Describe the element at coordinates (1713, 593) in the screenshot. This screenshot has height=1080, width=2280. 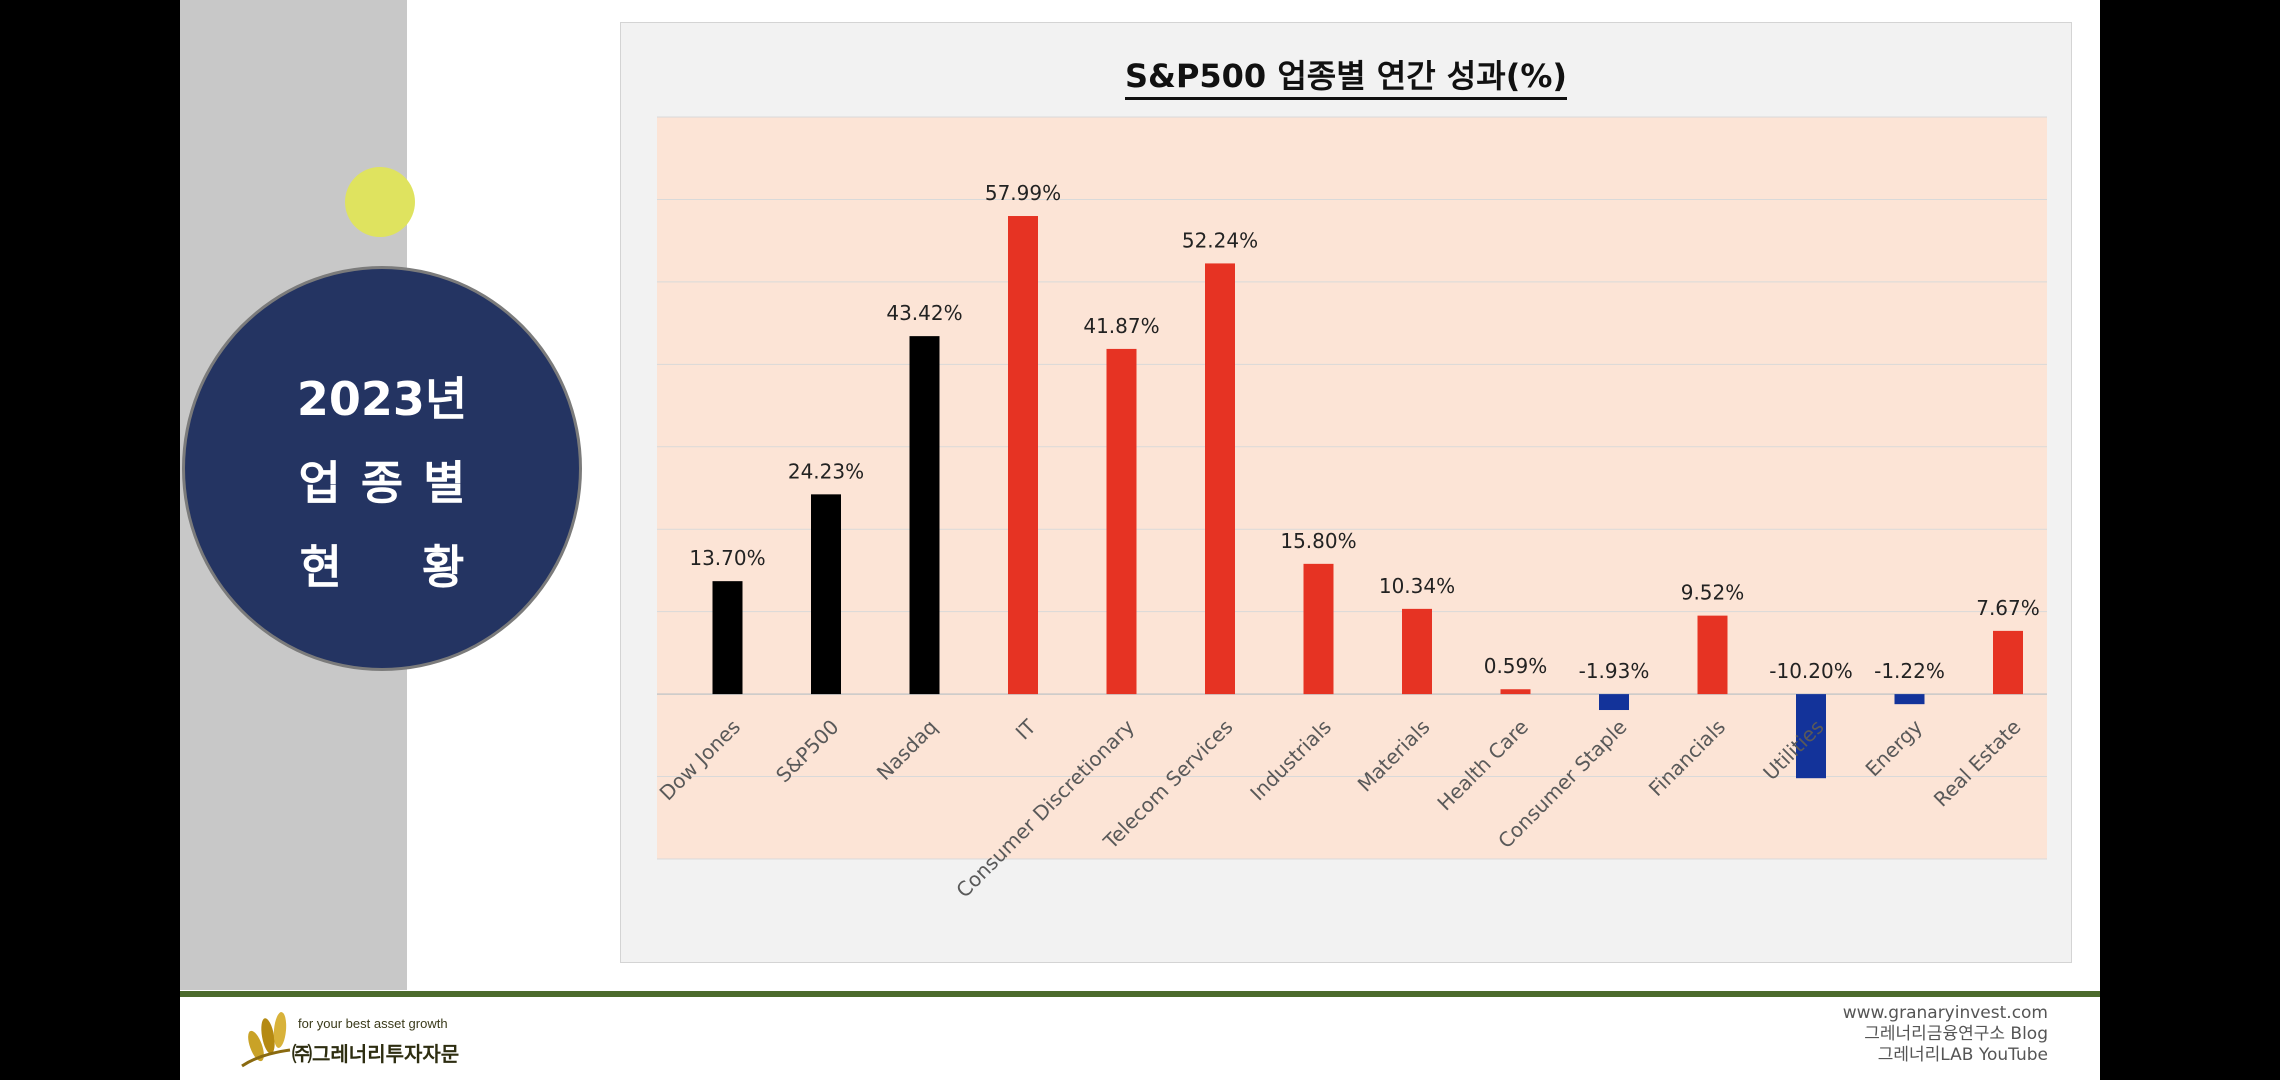
I see `data-label: 9.52%` at that location.